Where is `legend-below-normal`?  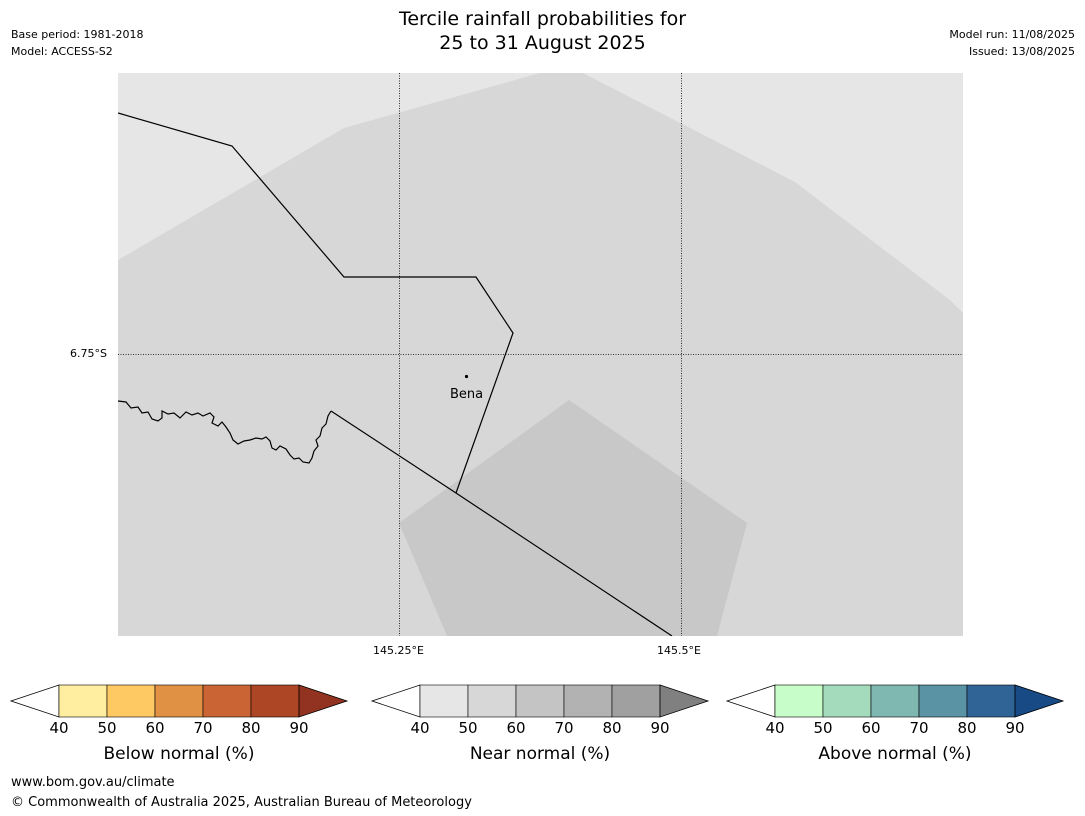 legend-below-normal is located at coordinates (179, 701).